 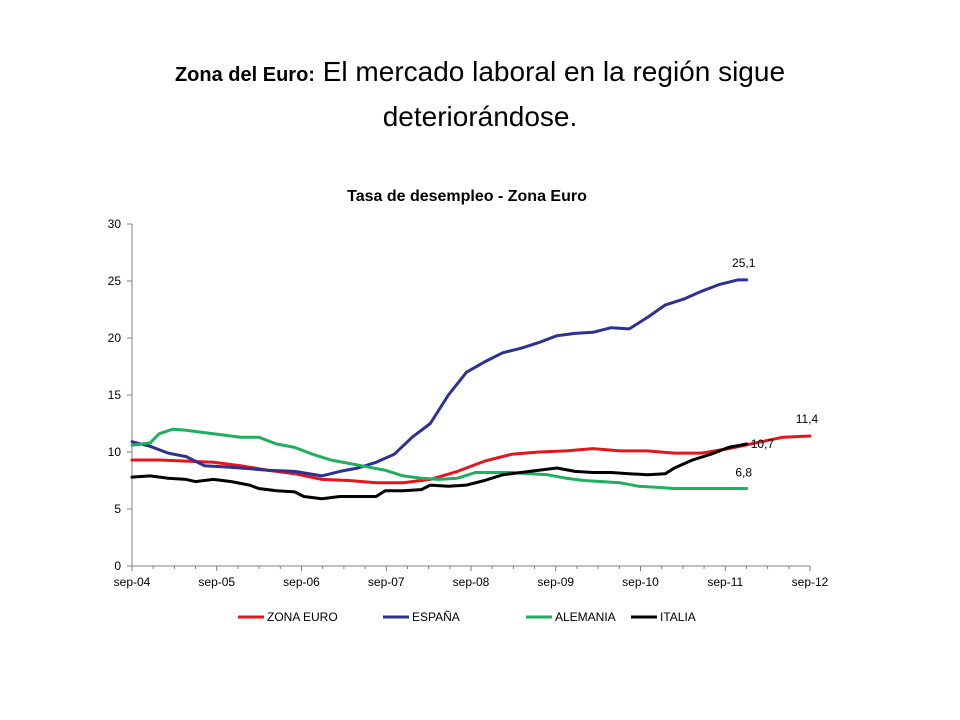 I want to click on slide-title-line2: deteriorándose, so click(x=476, y=116).